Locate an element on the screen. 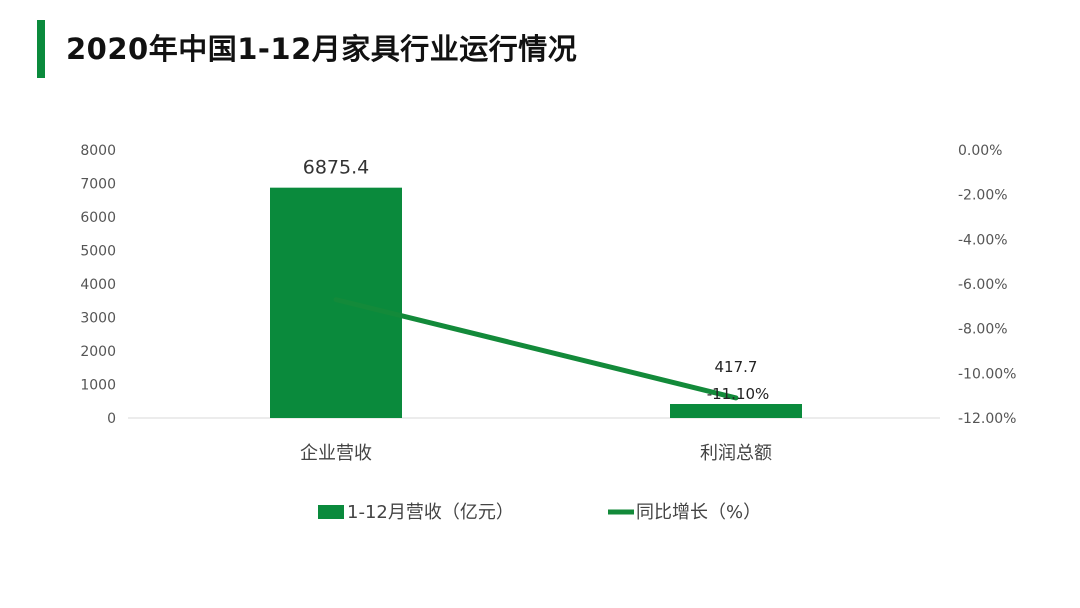  legend-bar-label: 1-12月营收（亿元） is located at coordinates (430, 512).